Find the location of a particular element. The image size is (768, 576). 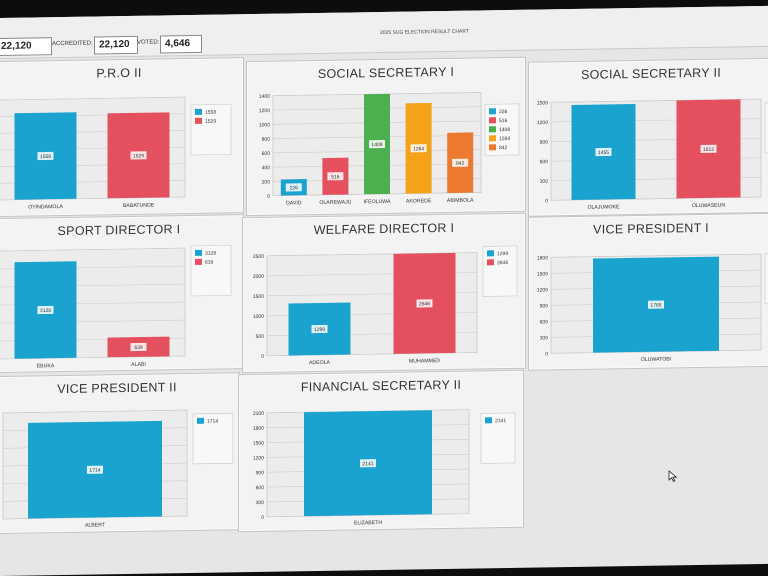

chart-vice-president-i: 0 300 600 900 1200 1500 1800 1765 OLUWATOBI is located at coordinates (652, 308).